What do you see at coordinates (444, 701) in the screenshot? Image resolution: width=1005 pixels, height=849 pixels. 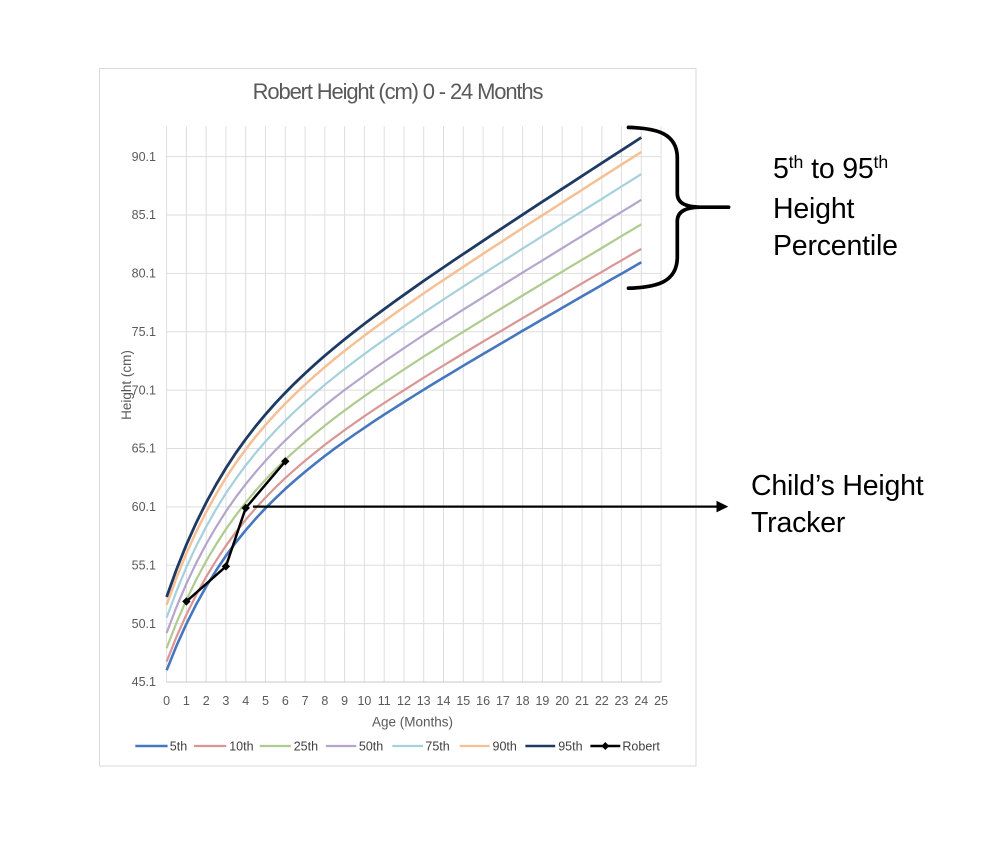 I see `svg-text: 14` at bounding box center [444, 701].